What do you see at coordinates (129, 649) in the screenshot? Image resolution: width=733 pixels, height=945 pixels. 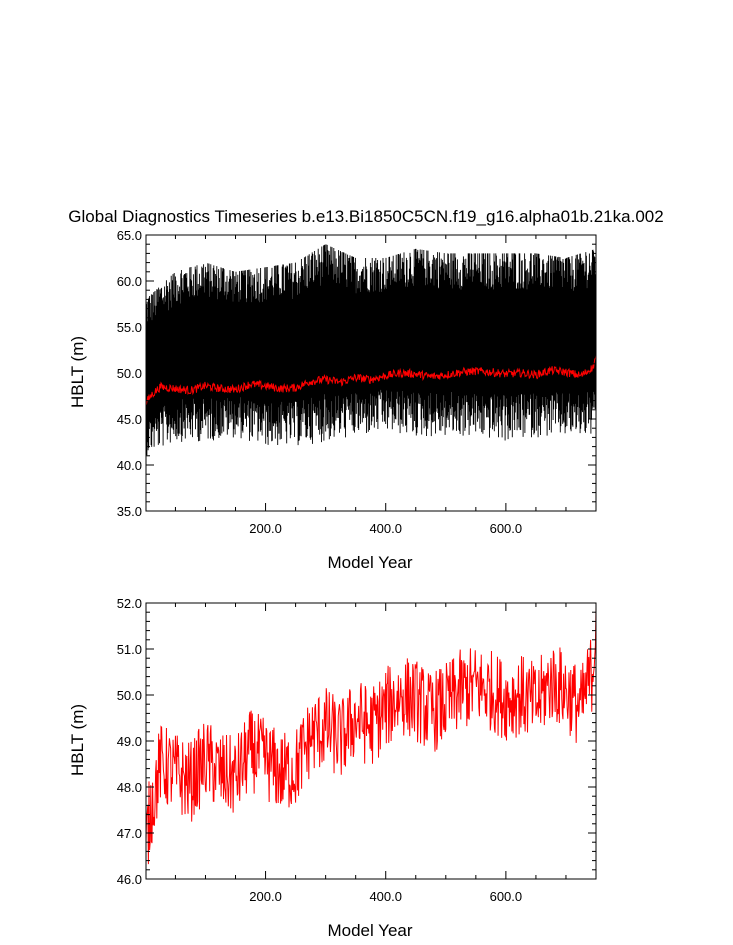 I see `y-tick-label: 51.0` at bounding box center [129, 649].